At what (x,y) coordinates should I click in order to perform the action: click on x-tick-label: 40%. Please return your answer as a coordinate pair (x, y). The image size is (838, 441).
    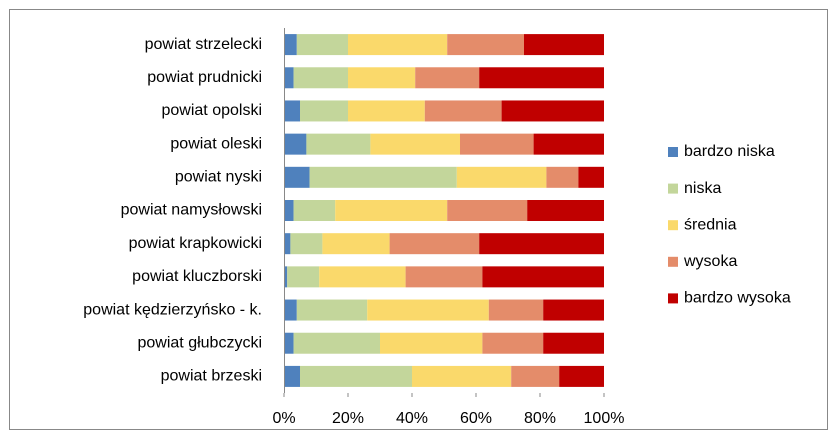
    Looking at the image, I should click on (412, 418).